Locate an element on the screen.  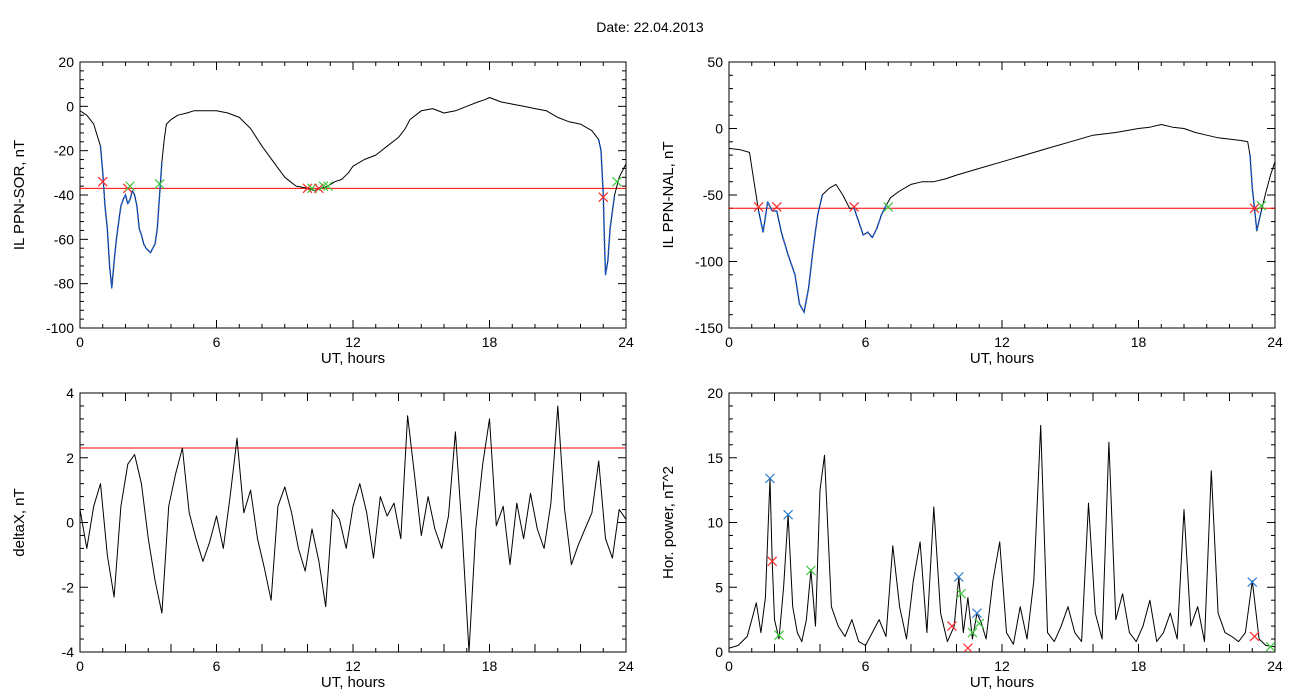
y-tick-label: -50 is located at coordinates (713, 195).